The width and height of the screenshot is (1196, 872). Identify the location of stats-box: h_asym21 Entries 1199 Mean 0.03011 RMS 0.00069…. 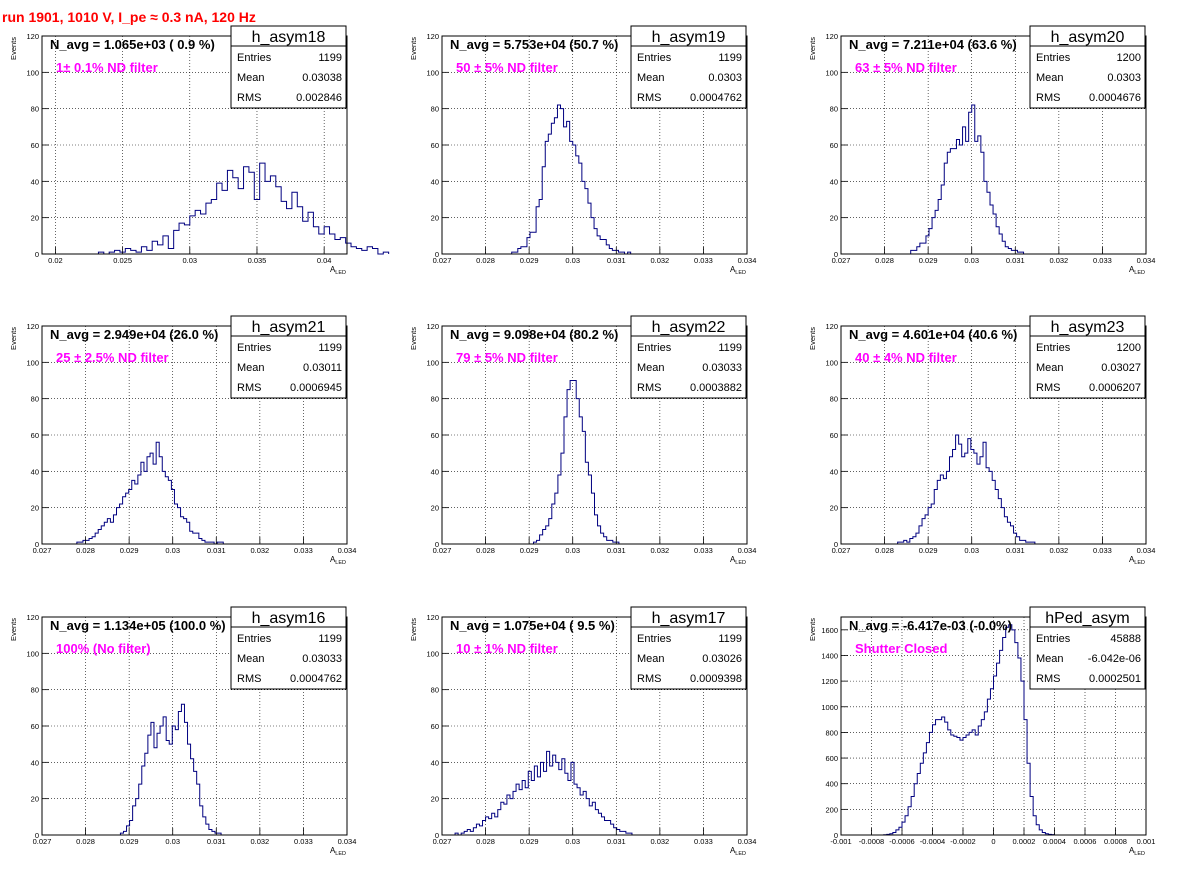
(288, 357).